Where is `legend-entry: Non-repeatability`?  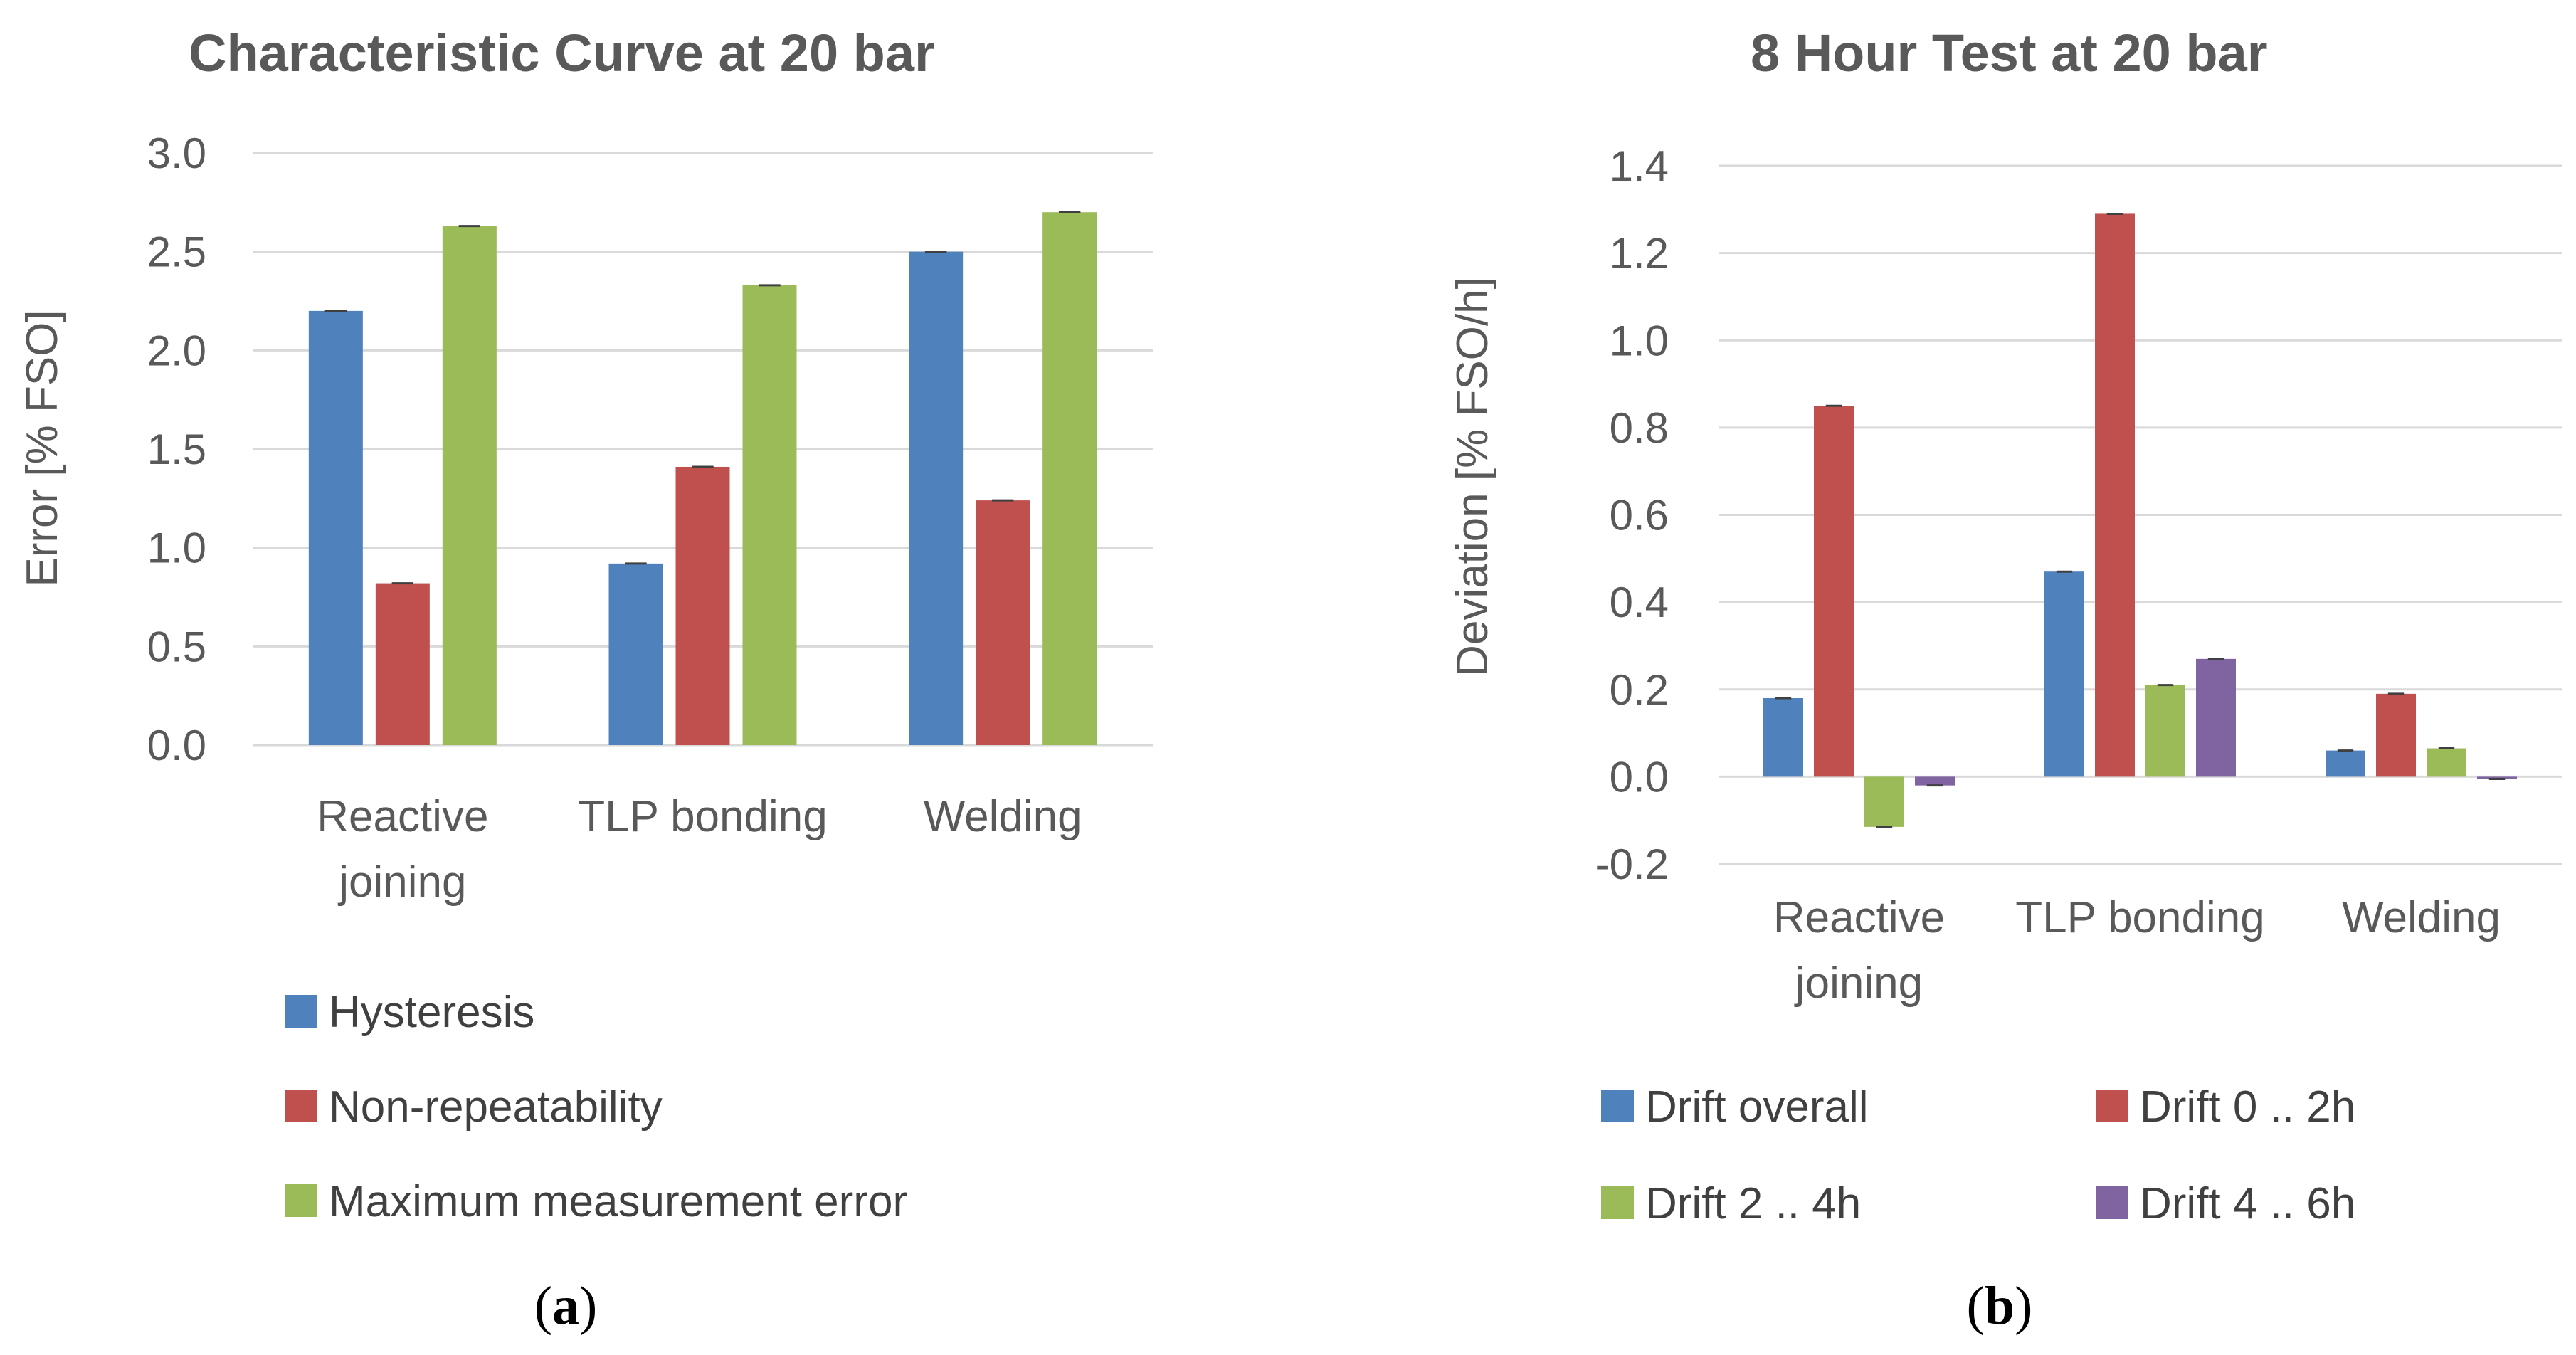
legend-entry: Non-repeatability is located at coordinates (496, 1107).